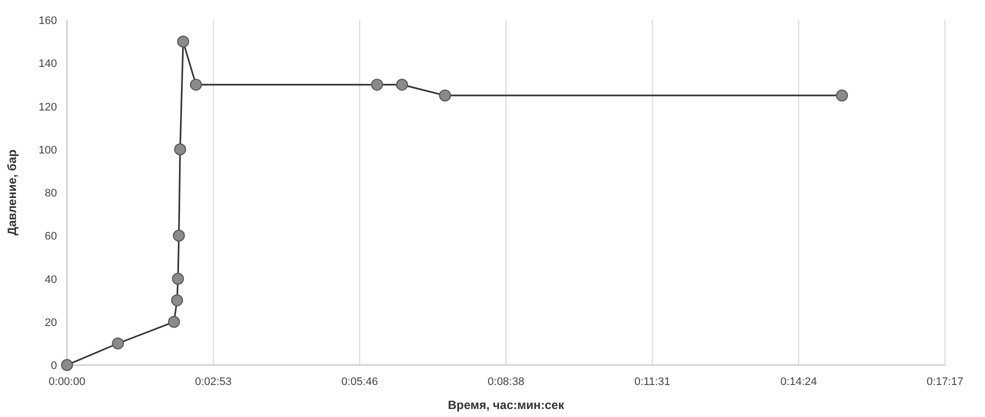 Image resolution: width=985 pixels, height=417 pixels. I want to click on y-tick-label: 160, so click(47, 21).